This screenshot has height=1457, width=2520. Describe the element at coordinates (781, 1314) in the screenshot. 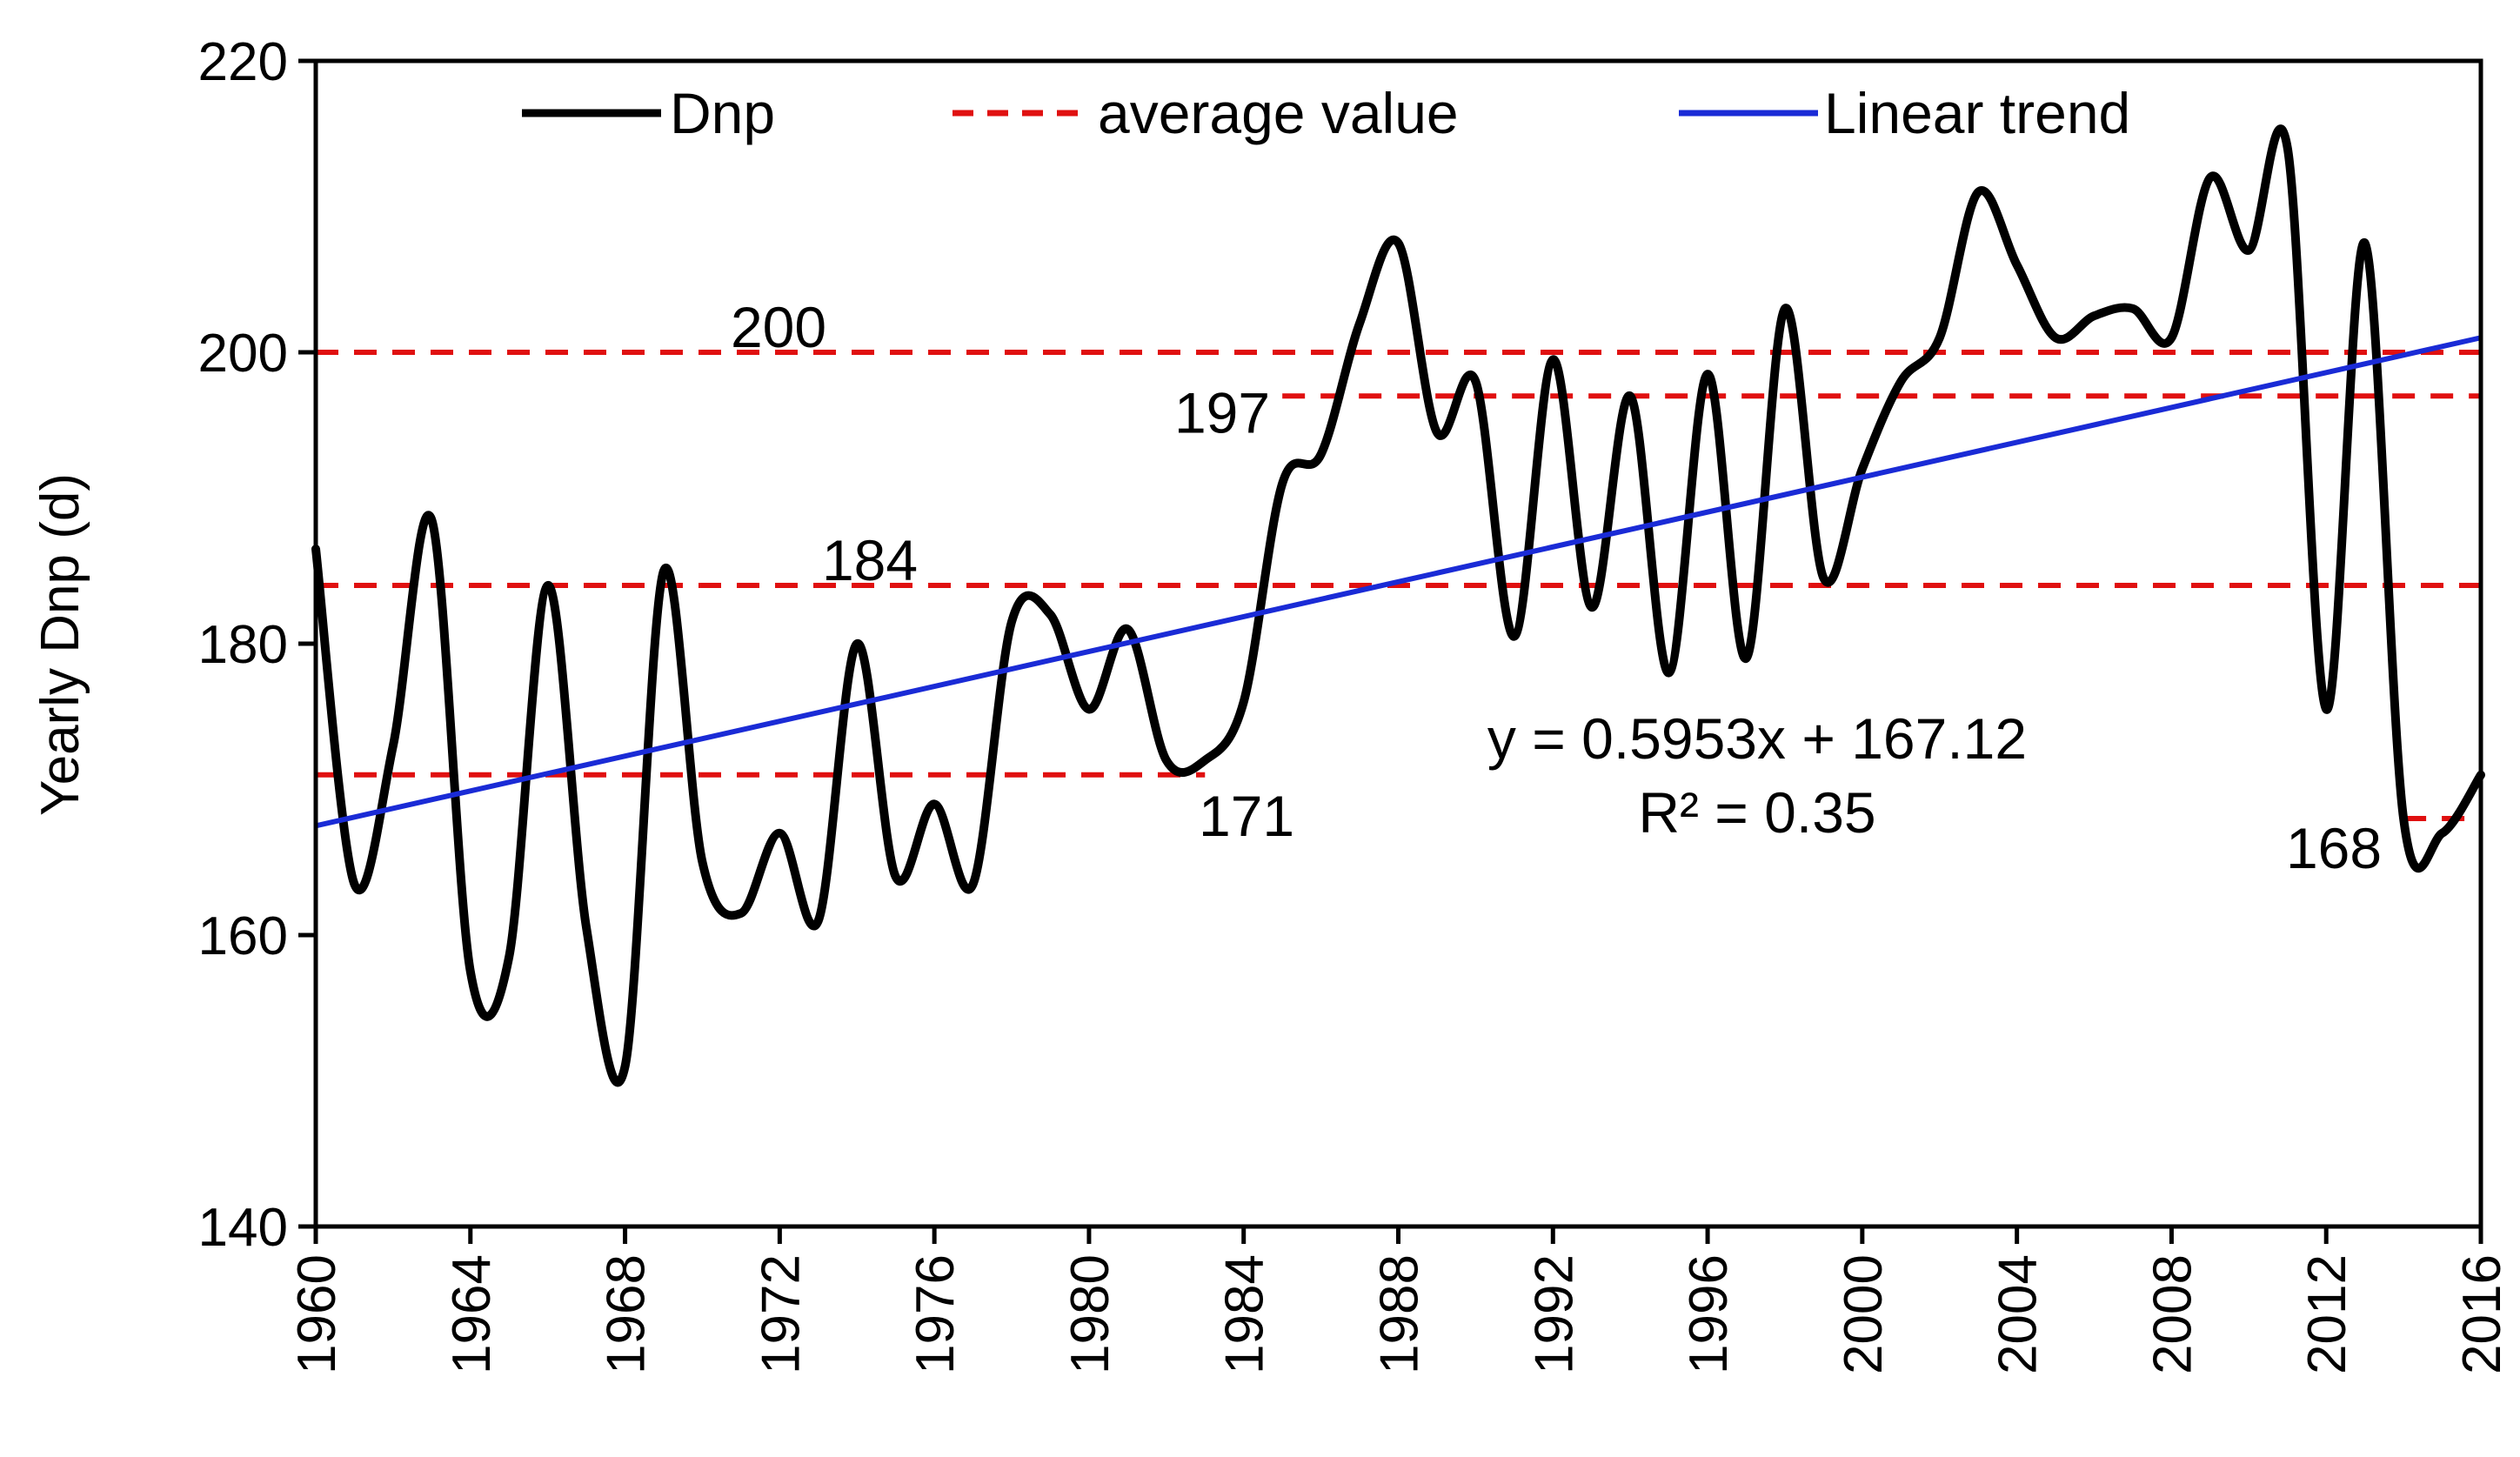

I see `x-tick-label-1972: 1972` at that location.